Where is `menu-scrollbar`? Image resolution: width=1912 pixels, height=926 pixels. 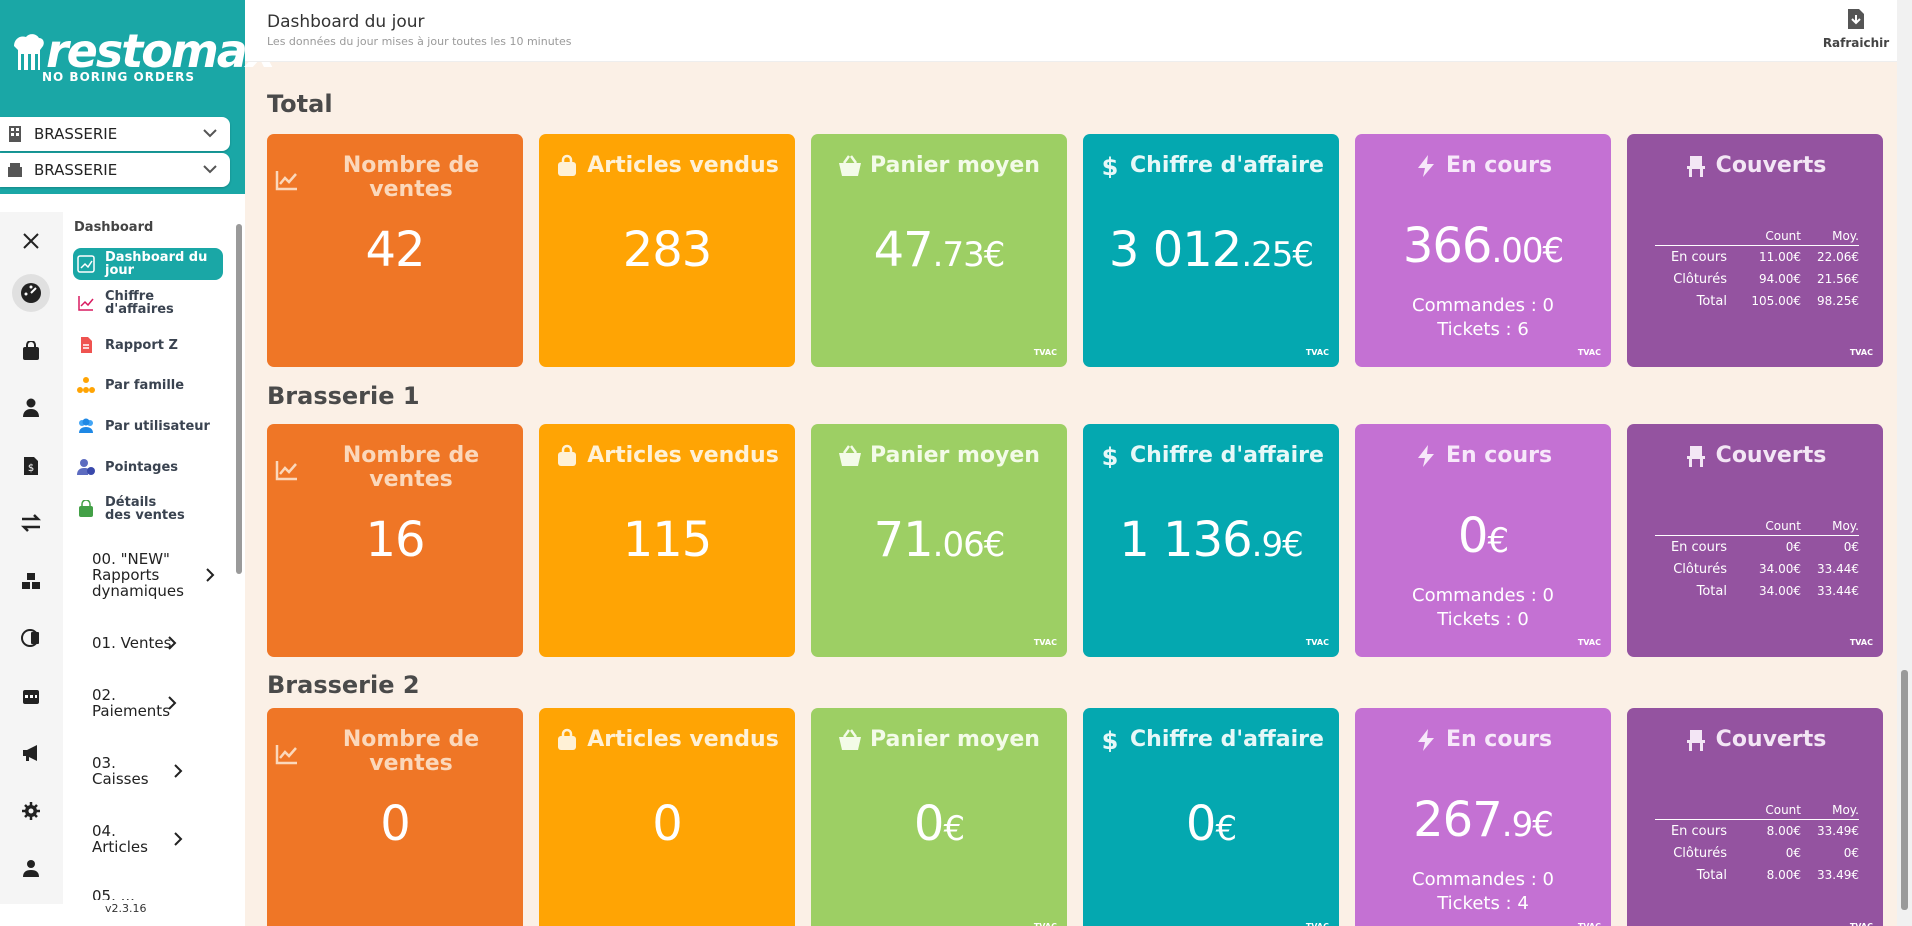
menu-scrollbar is located at coordinates (239, 558).